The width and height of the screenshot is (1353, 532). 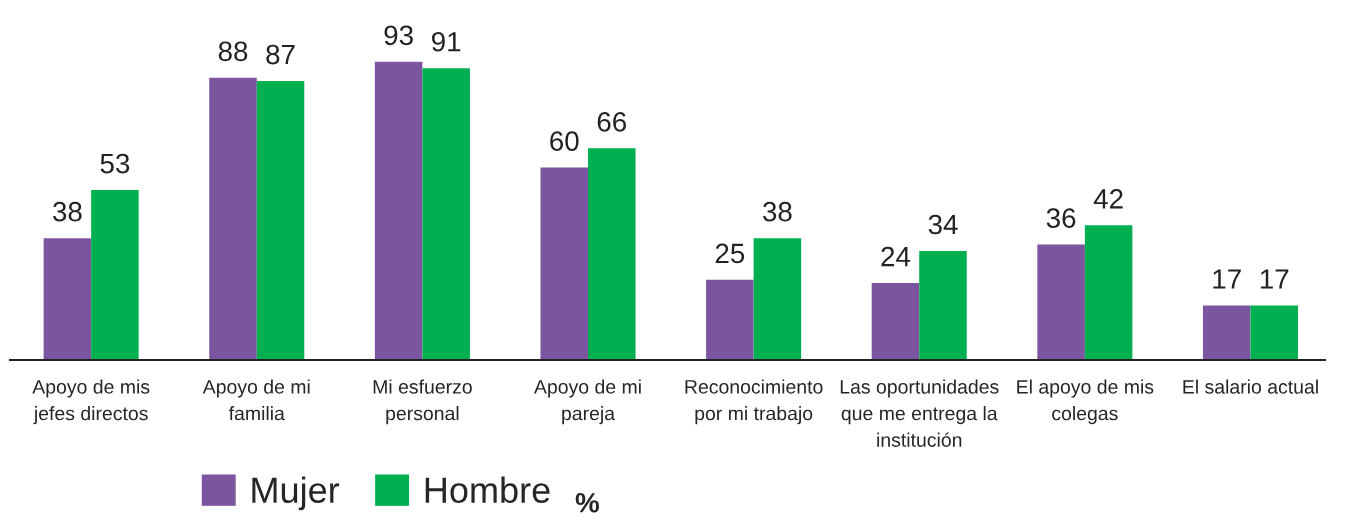 I want to click on x-tick-label: El apoyo de mis colegas, so click(x=1085, y=402).